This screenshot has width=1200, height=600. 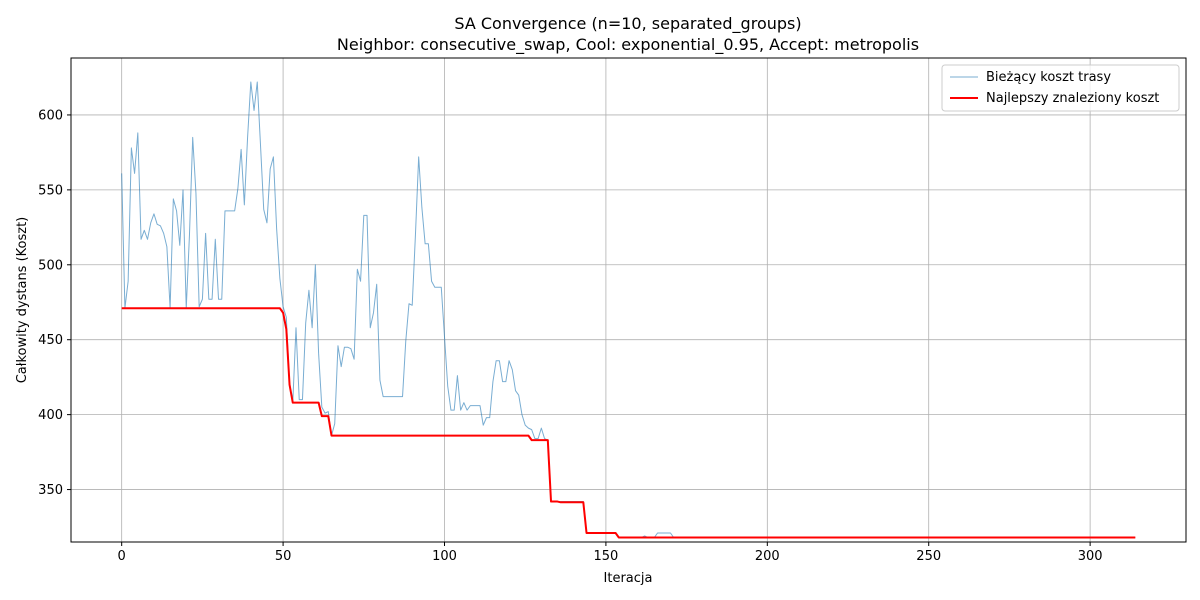 What do you see at coordinates (50, 190) in the screenshot?
I see `y-tick-label: 550` at bounding box center [50, 190].